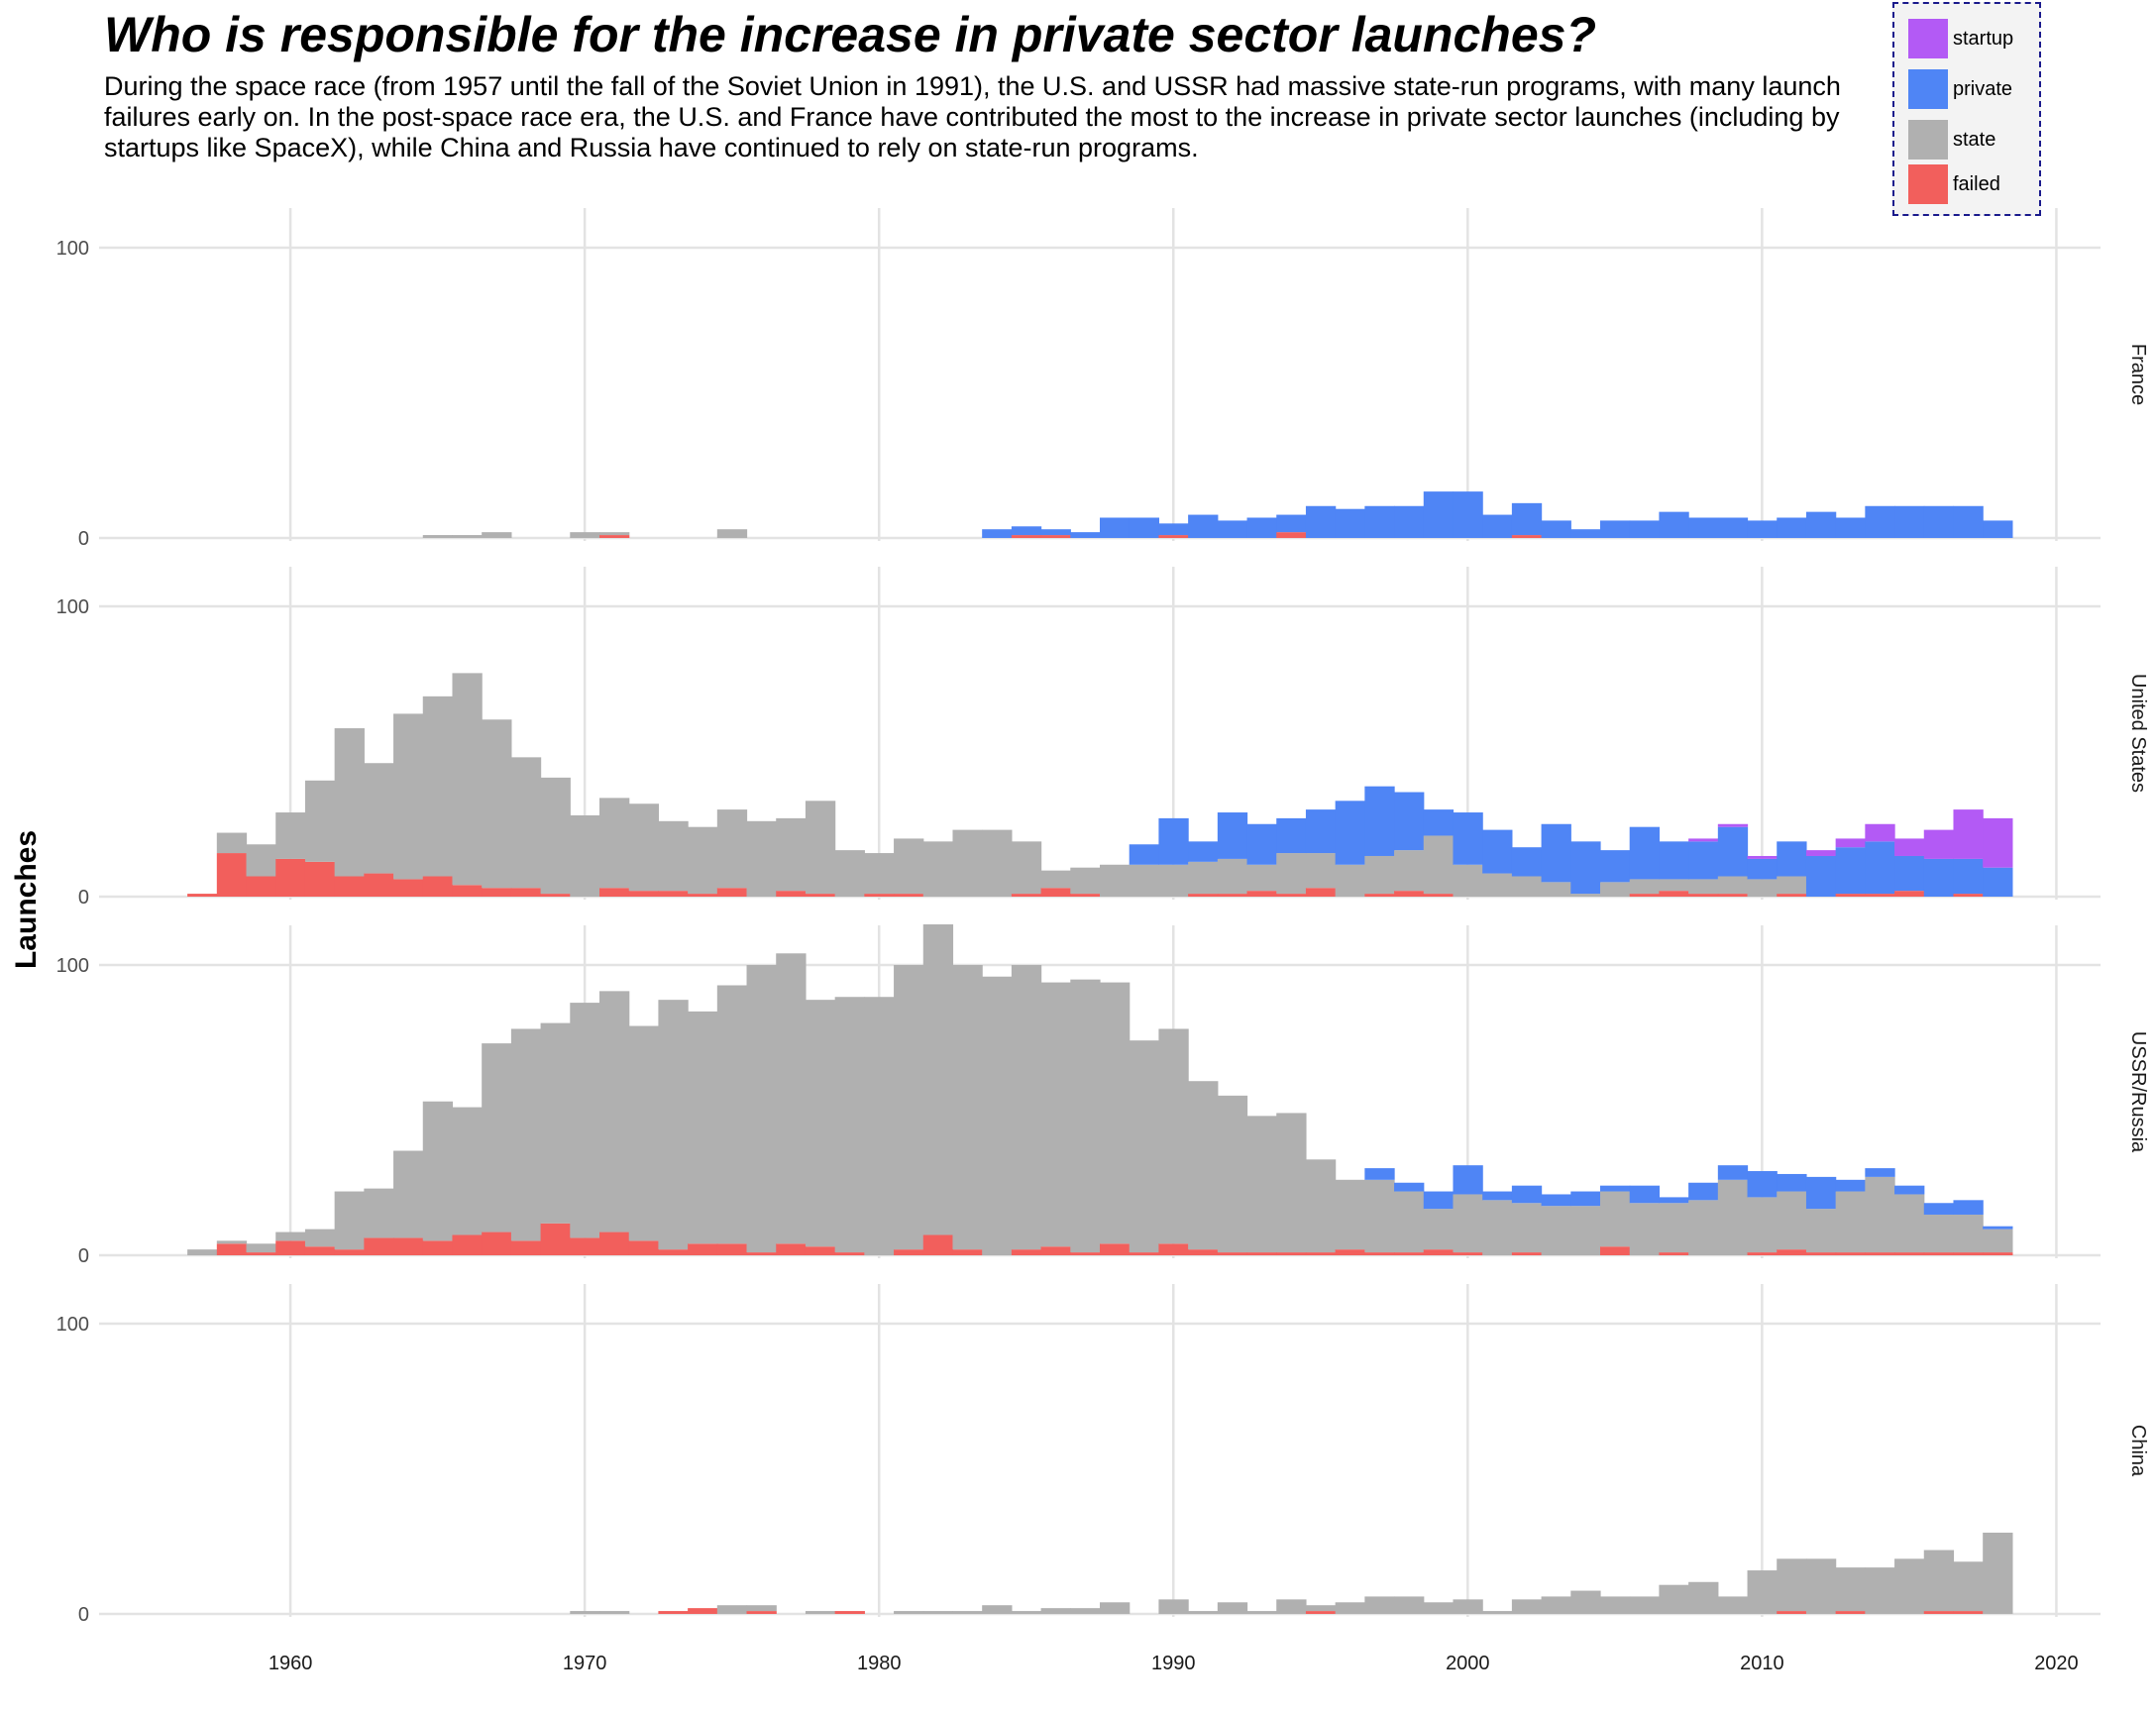  What do you see at coordinates (27, 900) in the screenshot?
I see `y-axis-label: Launches` at bounding box center [27, 900].